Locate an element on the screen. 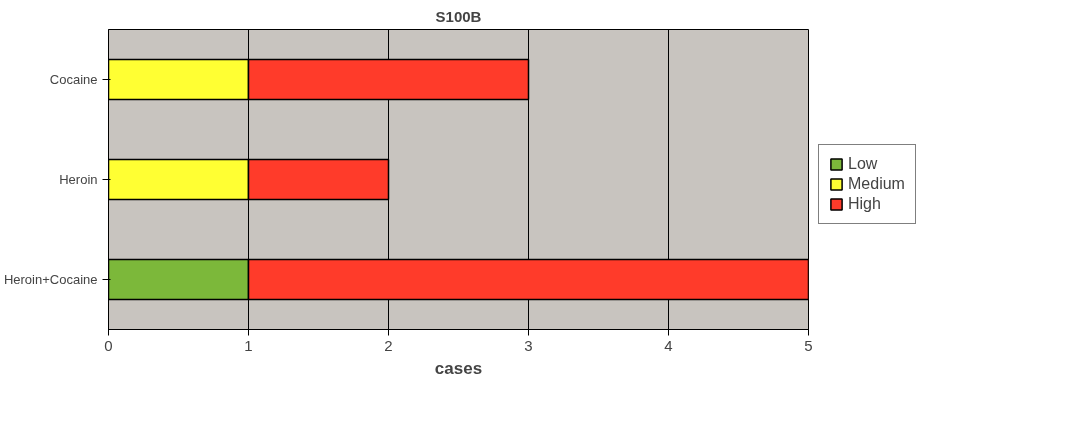 This screenshot has width=1068, height=426. x-tick-label: 5 is located at coordinates (808, 345).